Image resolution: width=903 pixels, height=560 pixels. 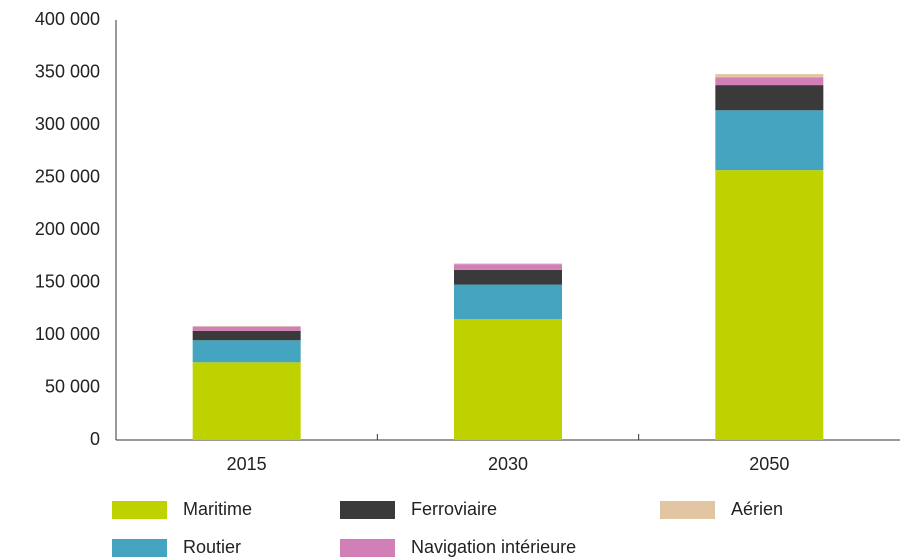 What do you see at coordinates (95, 439) in the screenshot?
I see `y-tick-label: 0` at bounding box center [95, 439].